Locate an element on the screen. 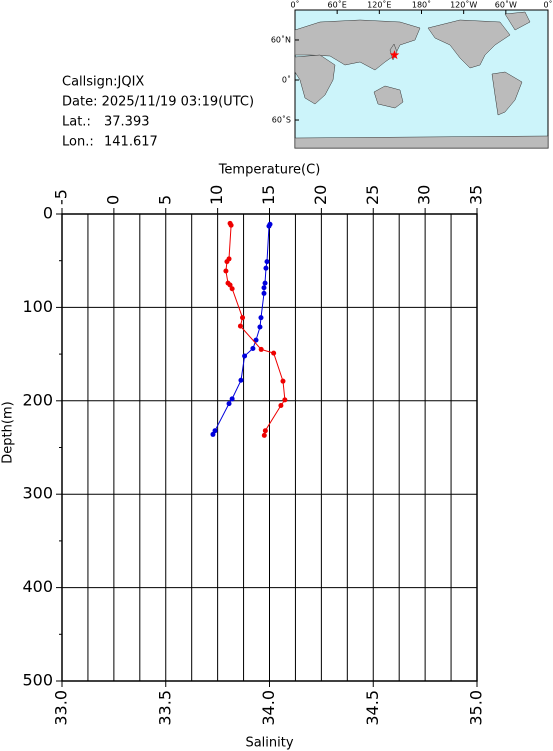 The width and height of the screenshot is (553, 751). map-lon-label: 60˚E is located at coordinates (337, 5).